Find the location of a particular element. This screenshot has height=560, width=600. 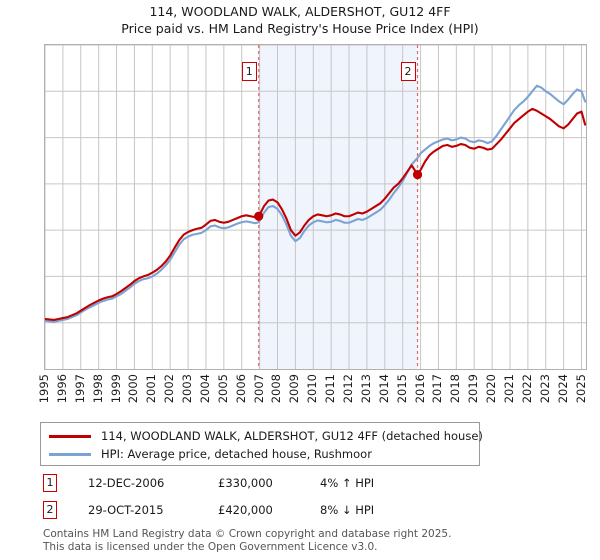

x-tick-label: 1998 is located at coordinates (97, 389).